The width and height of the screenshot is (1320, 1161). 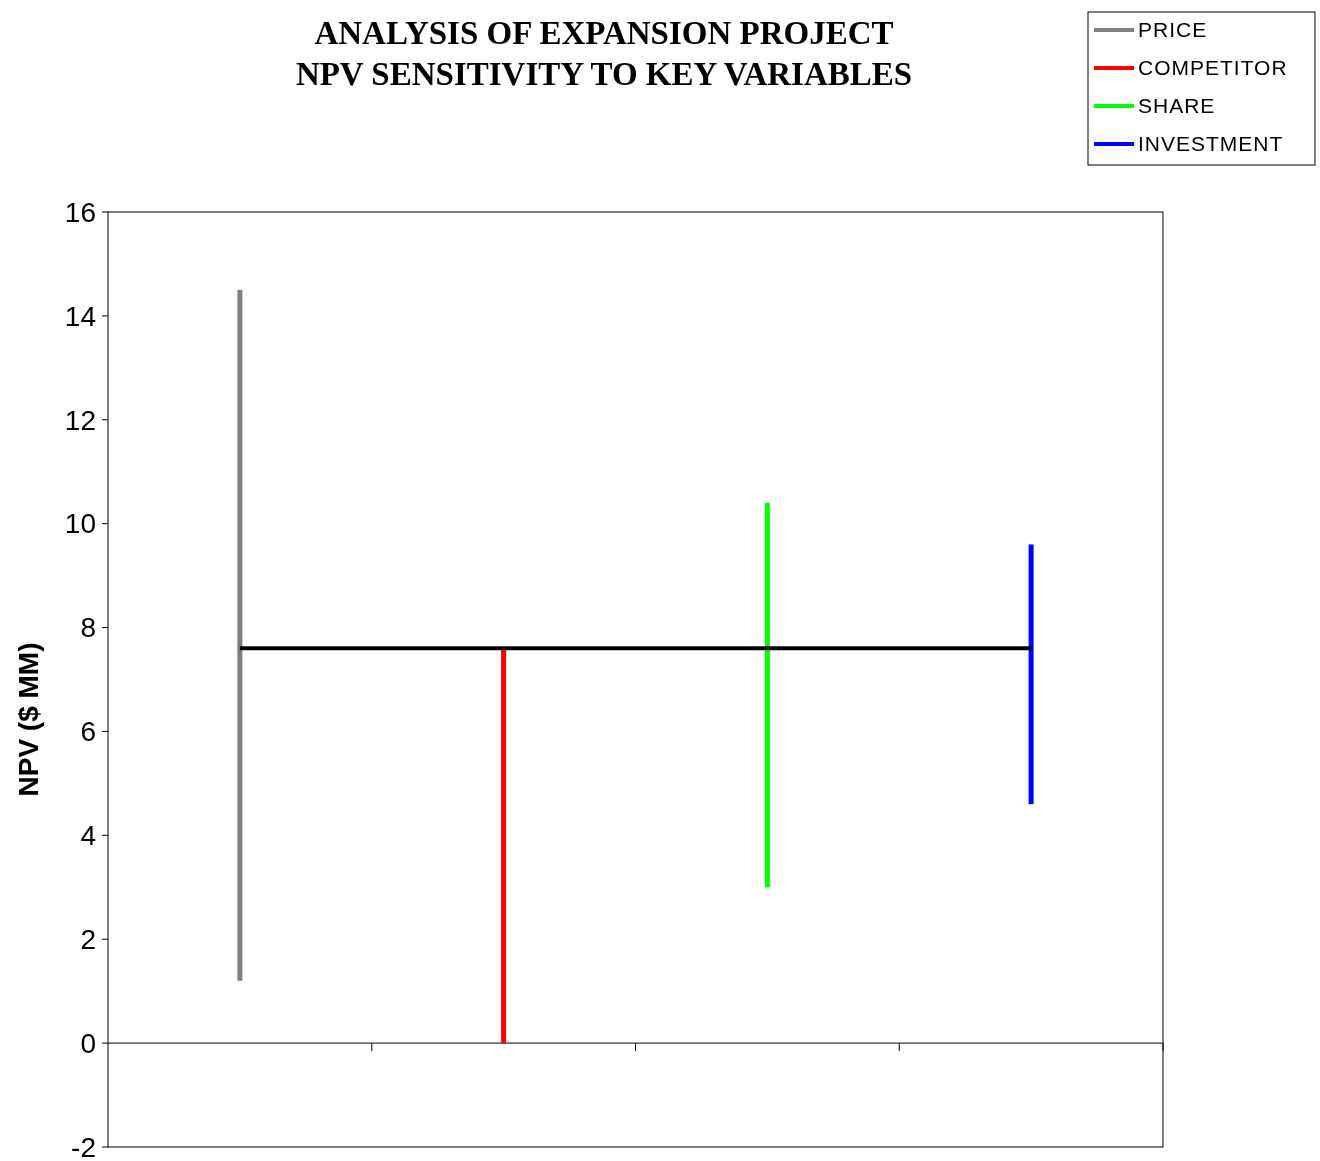 I want to click on legend-label: INVESTMENT, so click(x=1211, y=144).